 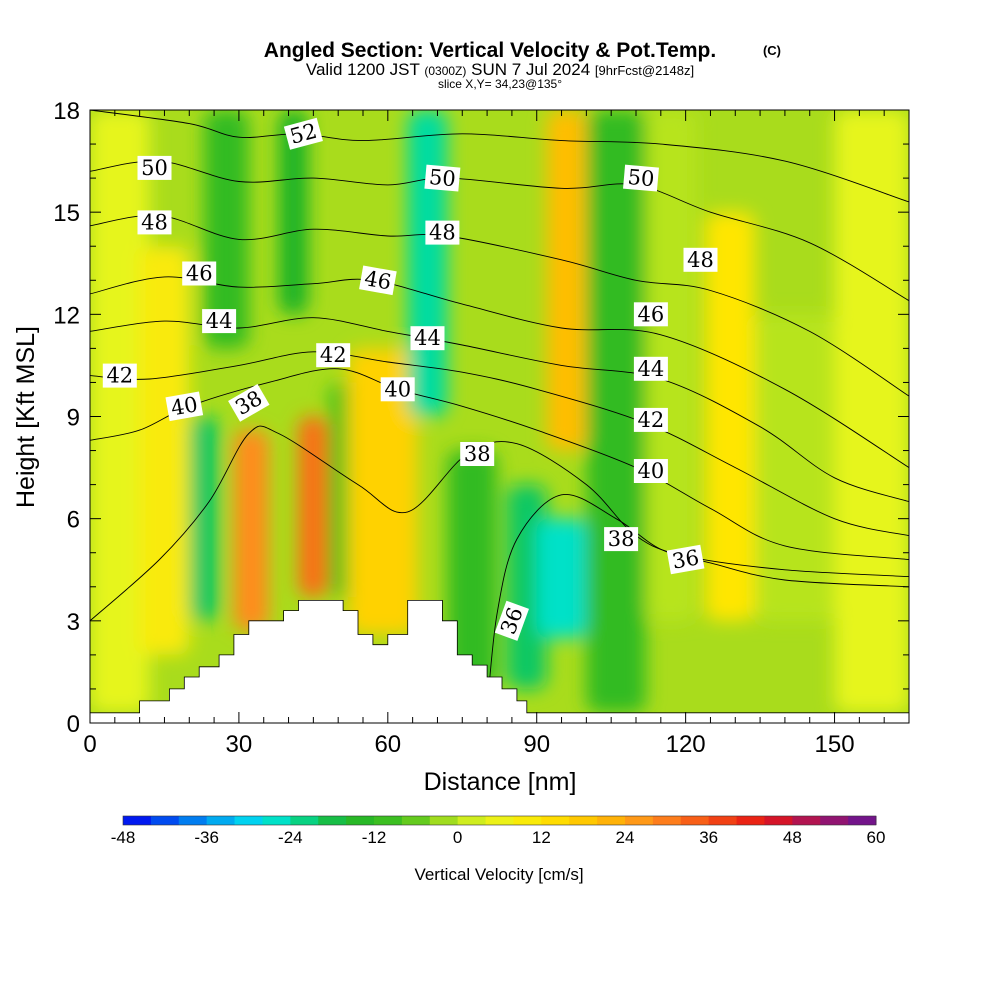 I want to click on terrain, so click(x=499, y=661).